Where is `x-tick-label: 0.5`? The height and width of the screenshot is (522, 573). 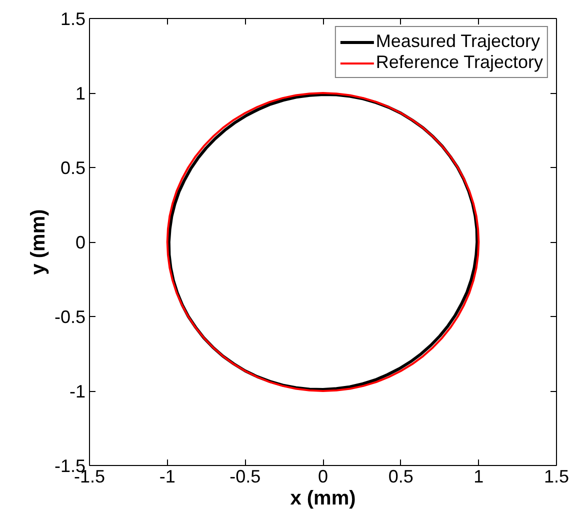
x-tick-label: 0.5 is located at coordinates (401, 476).